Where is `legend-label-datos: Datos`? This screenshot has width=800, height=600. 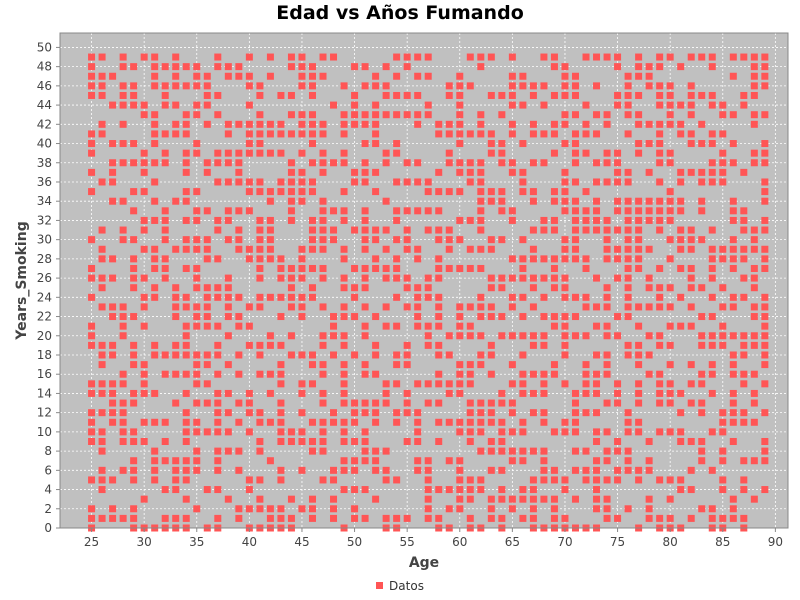 legend-label-datos: Datos is located at coordinates (406, 586).